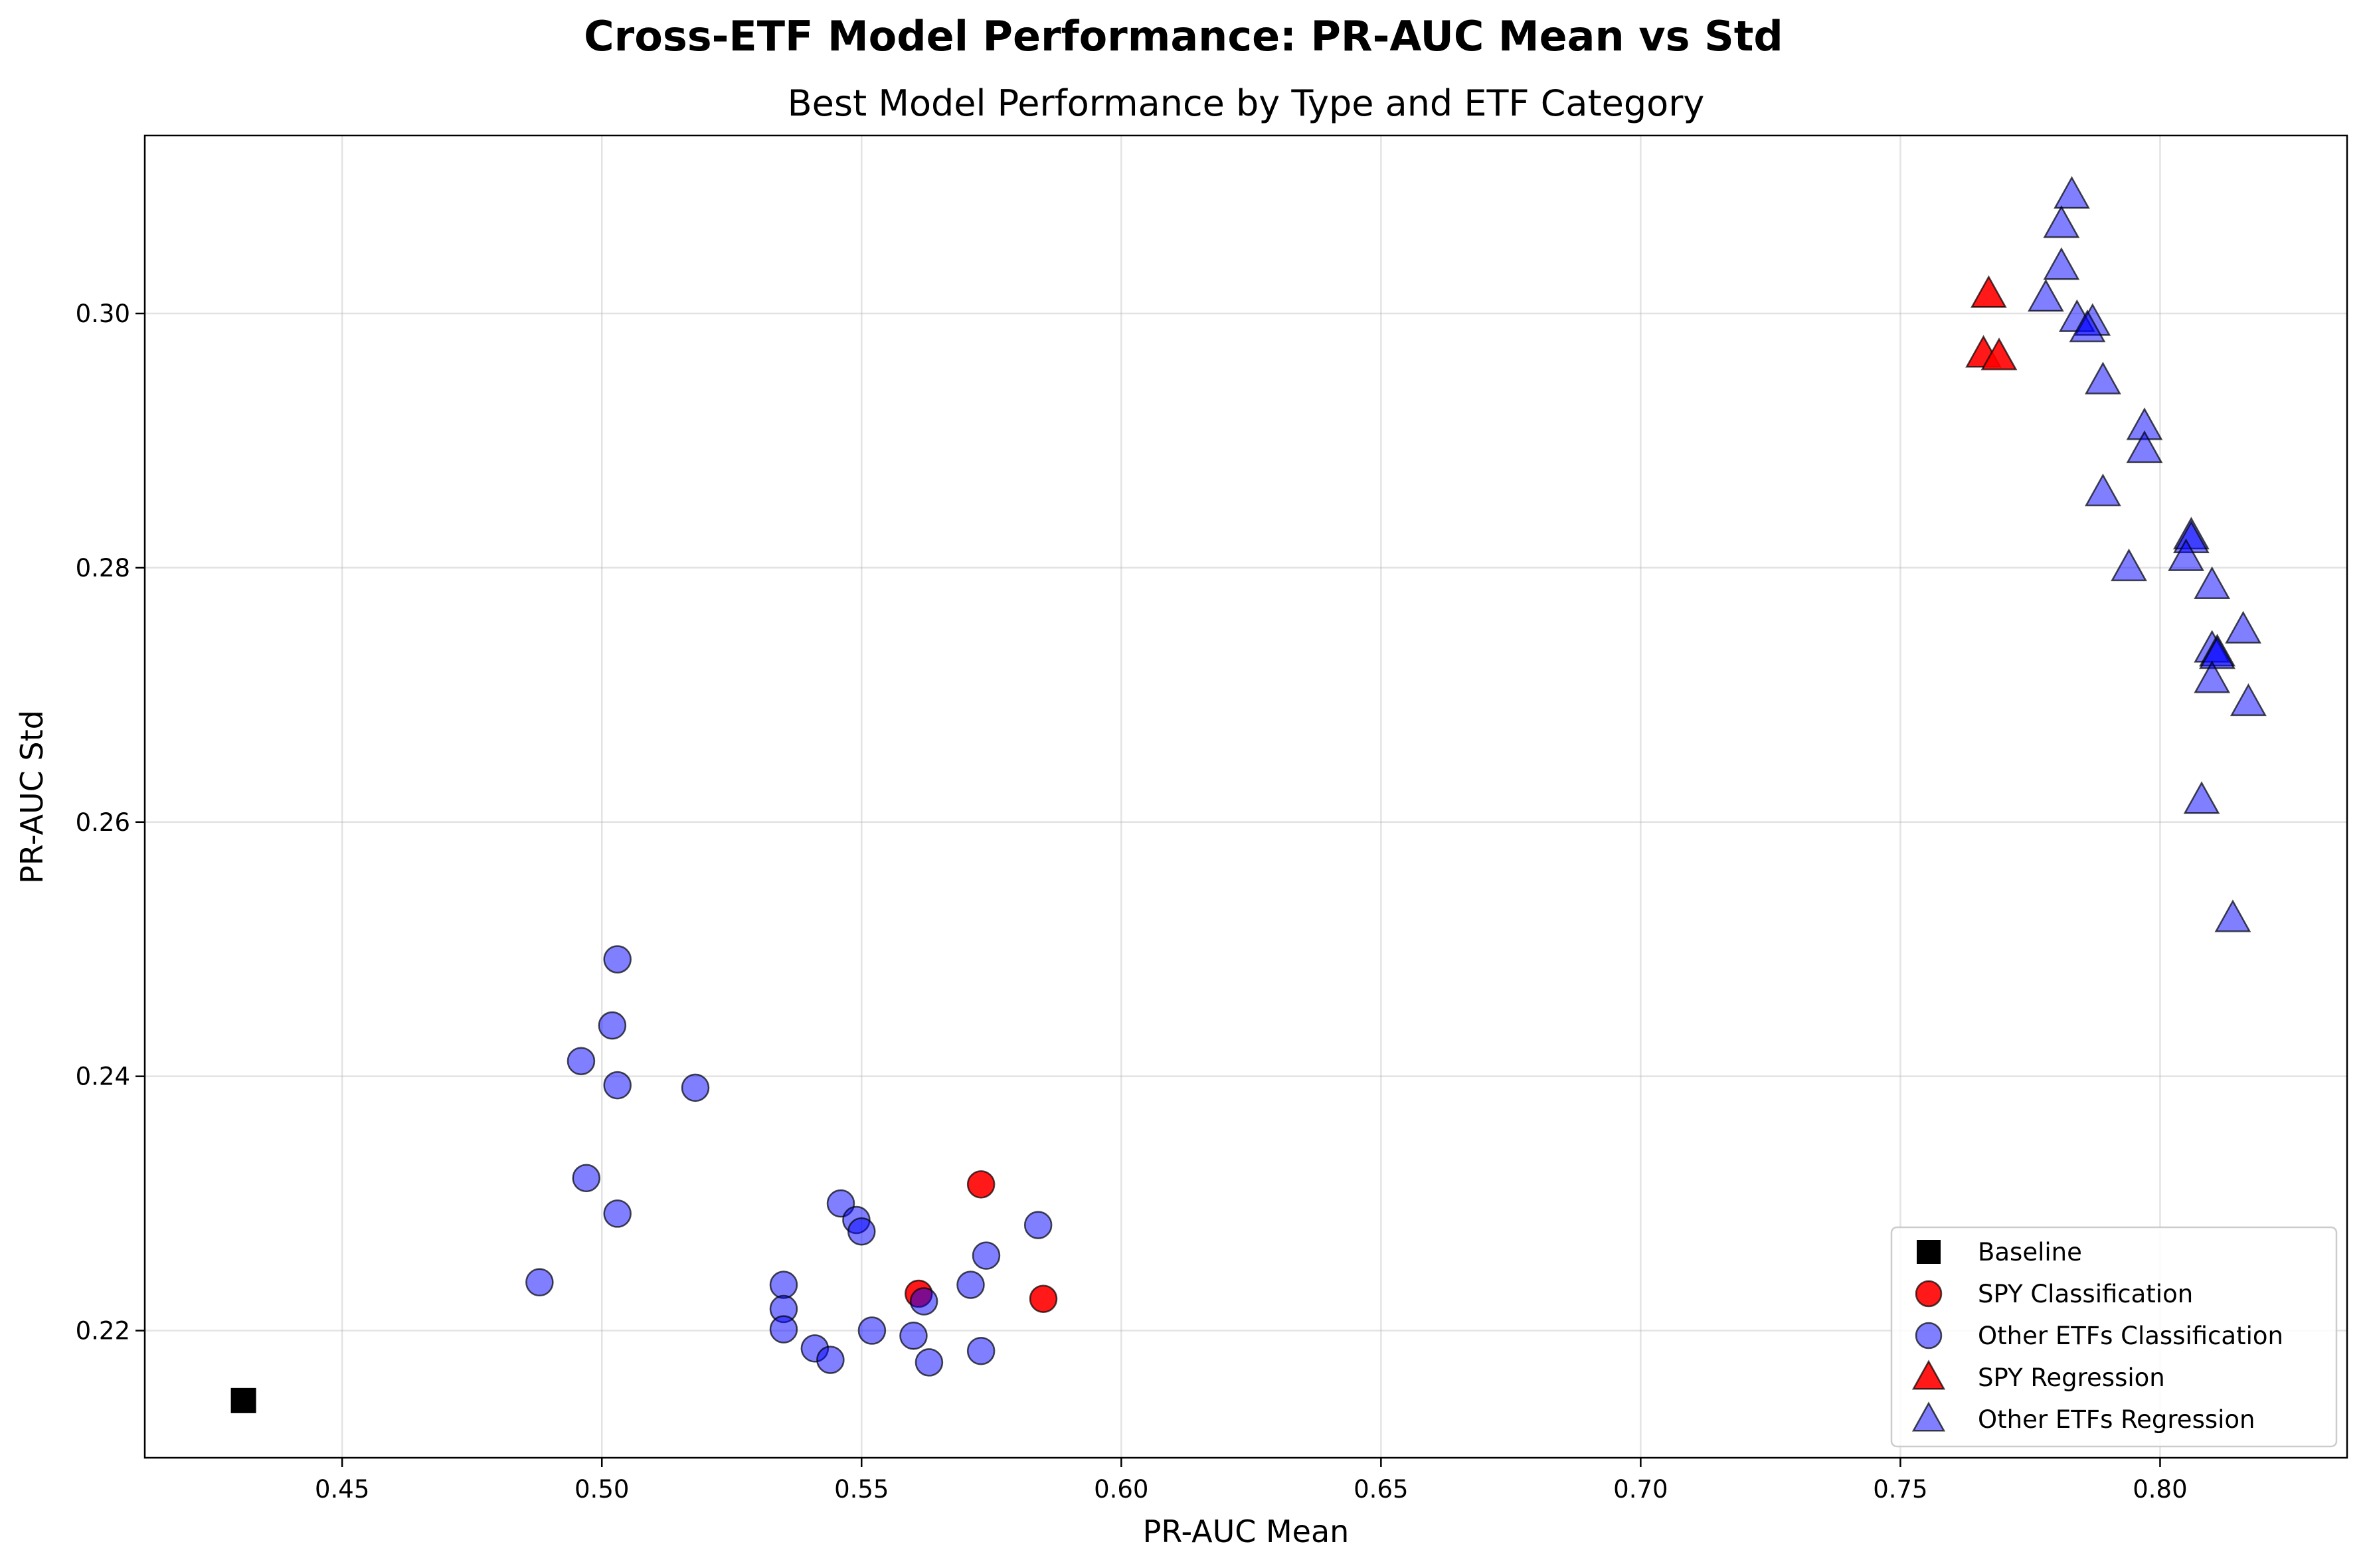 This screenshot has height=1568, width=2367. I want to click on x-tick-label: 0.55, so click(861, 1489).